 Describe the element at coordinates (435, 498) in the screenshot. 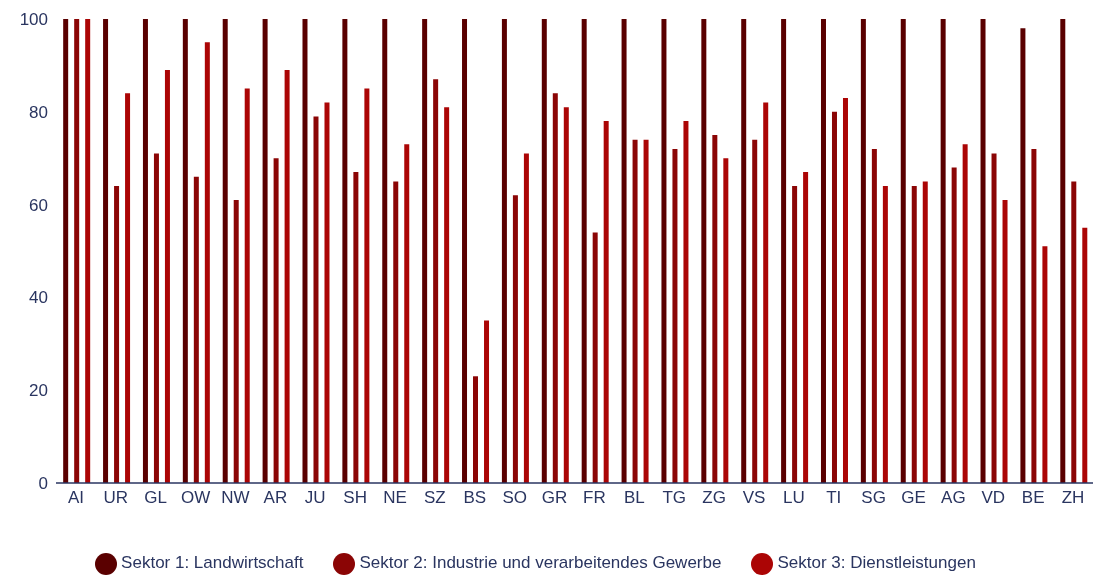

I see `x-tick-label: SZ` at that location.